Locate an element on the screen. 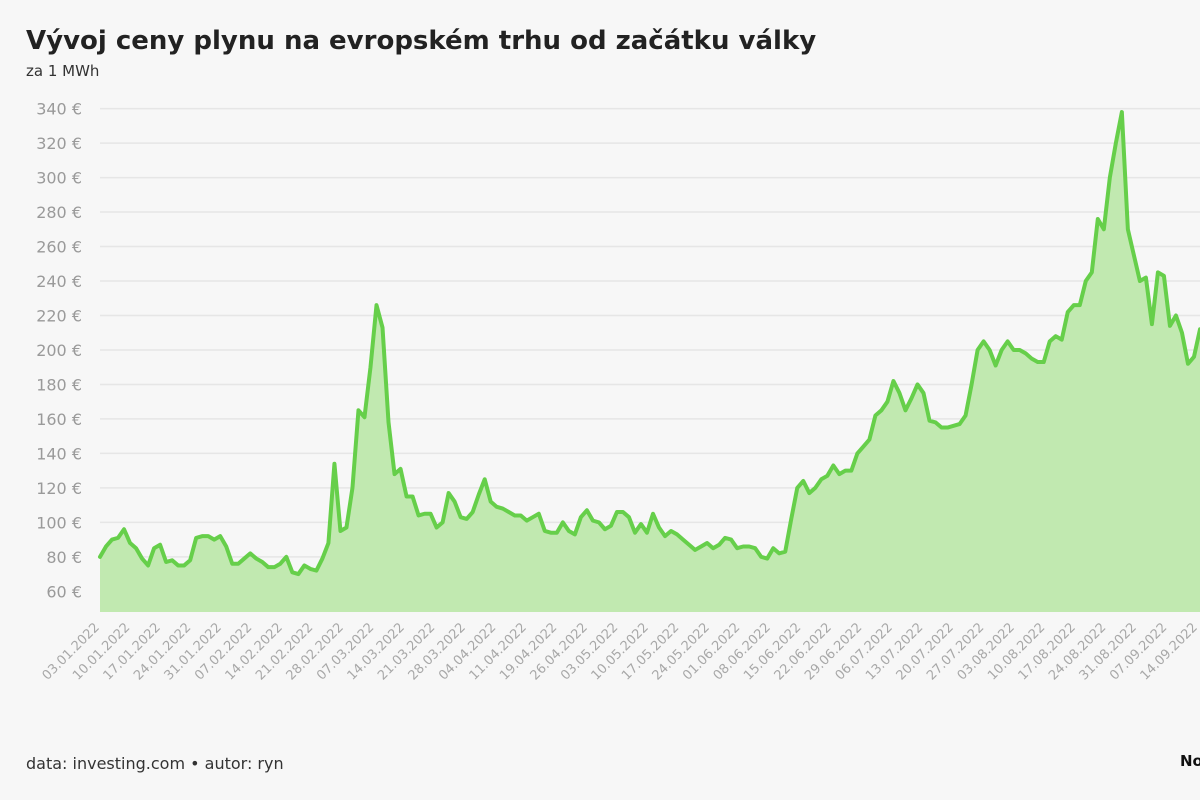 The image size is (1200, 800). y-tick-label: 280 € is located at coordinates (59, 212).